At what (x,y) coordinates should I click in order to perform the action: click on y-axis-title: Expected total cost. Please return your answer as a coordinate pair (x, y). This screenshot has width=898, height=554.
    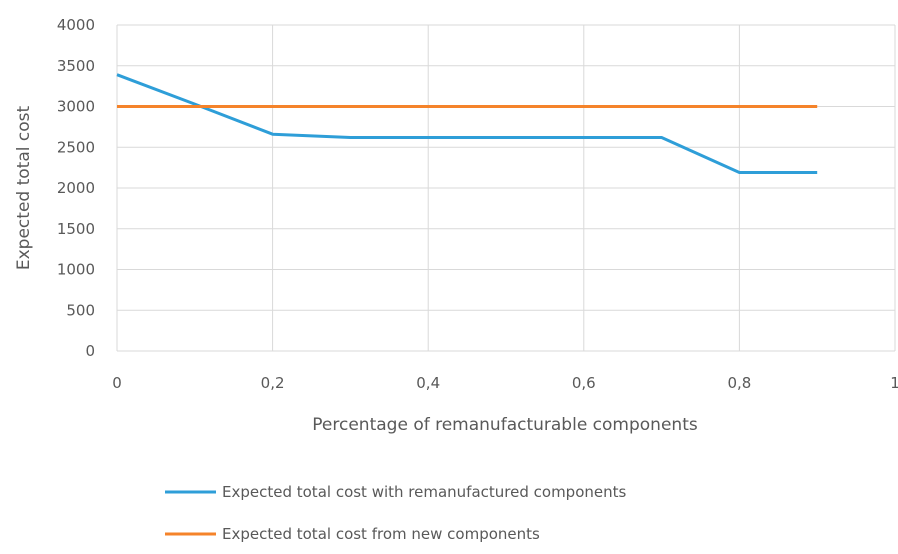
    Looking at the image, I should click on (24, 188).